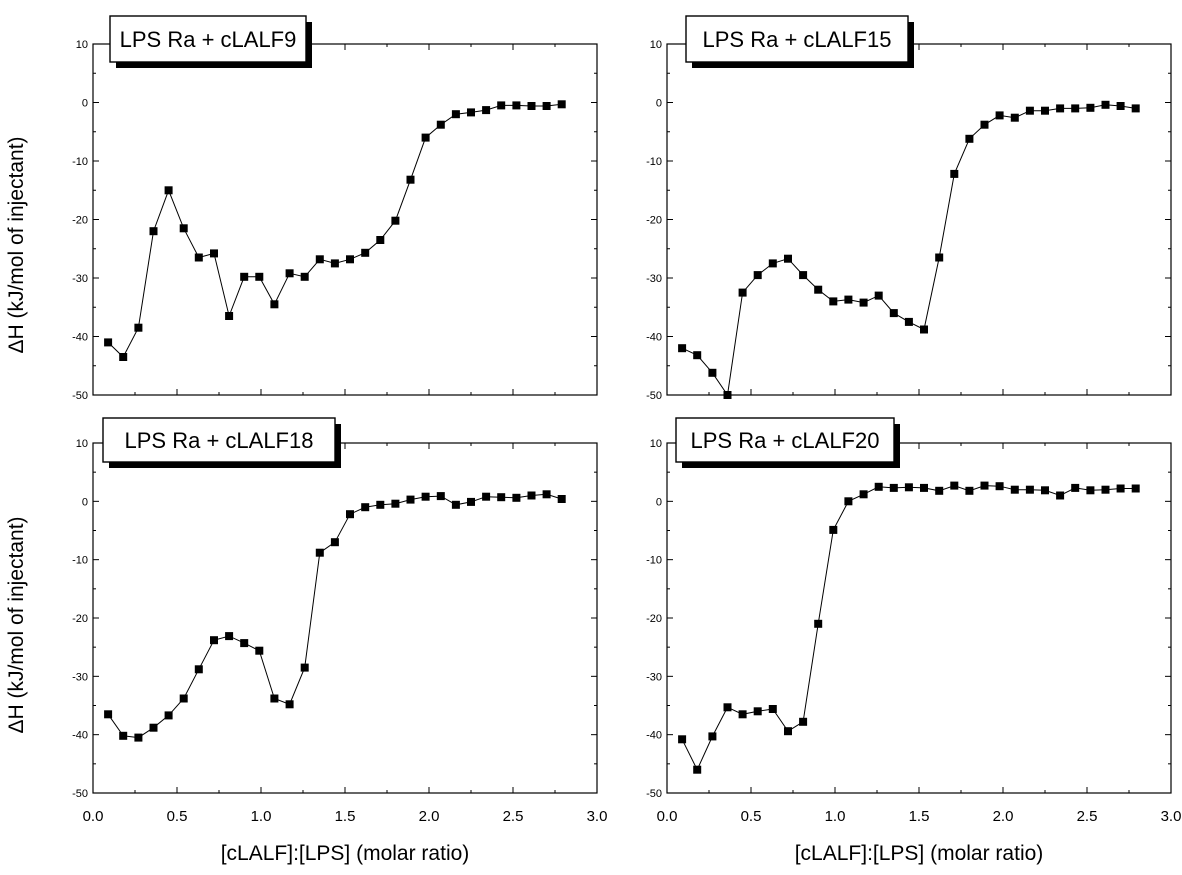  What do you see at coordinates (597, 816) in the screenshot?
I see `x-tick-label: 3.0` at bounding box center [597, 816].